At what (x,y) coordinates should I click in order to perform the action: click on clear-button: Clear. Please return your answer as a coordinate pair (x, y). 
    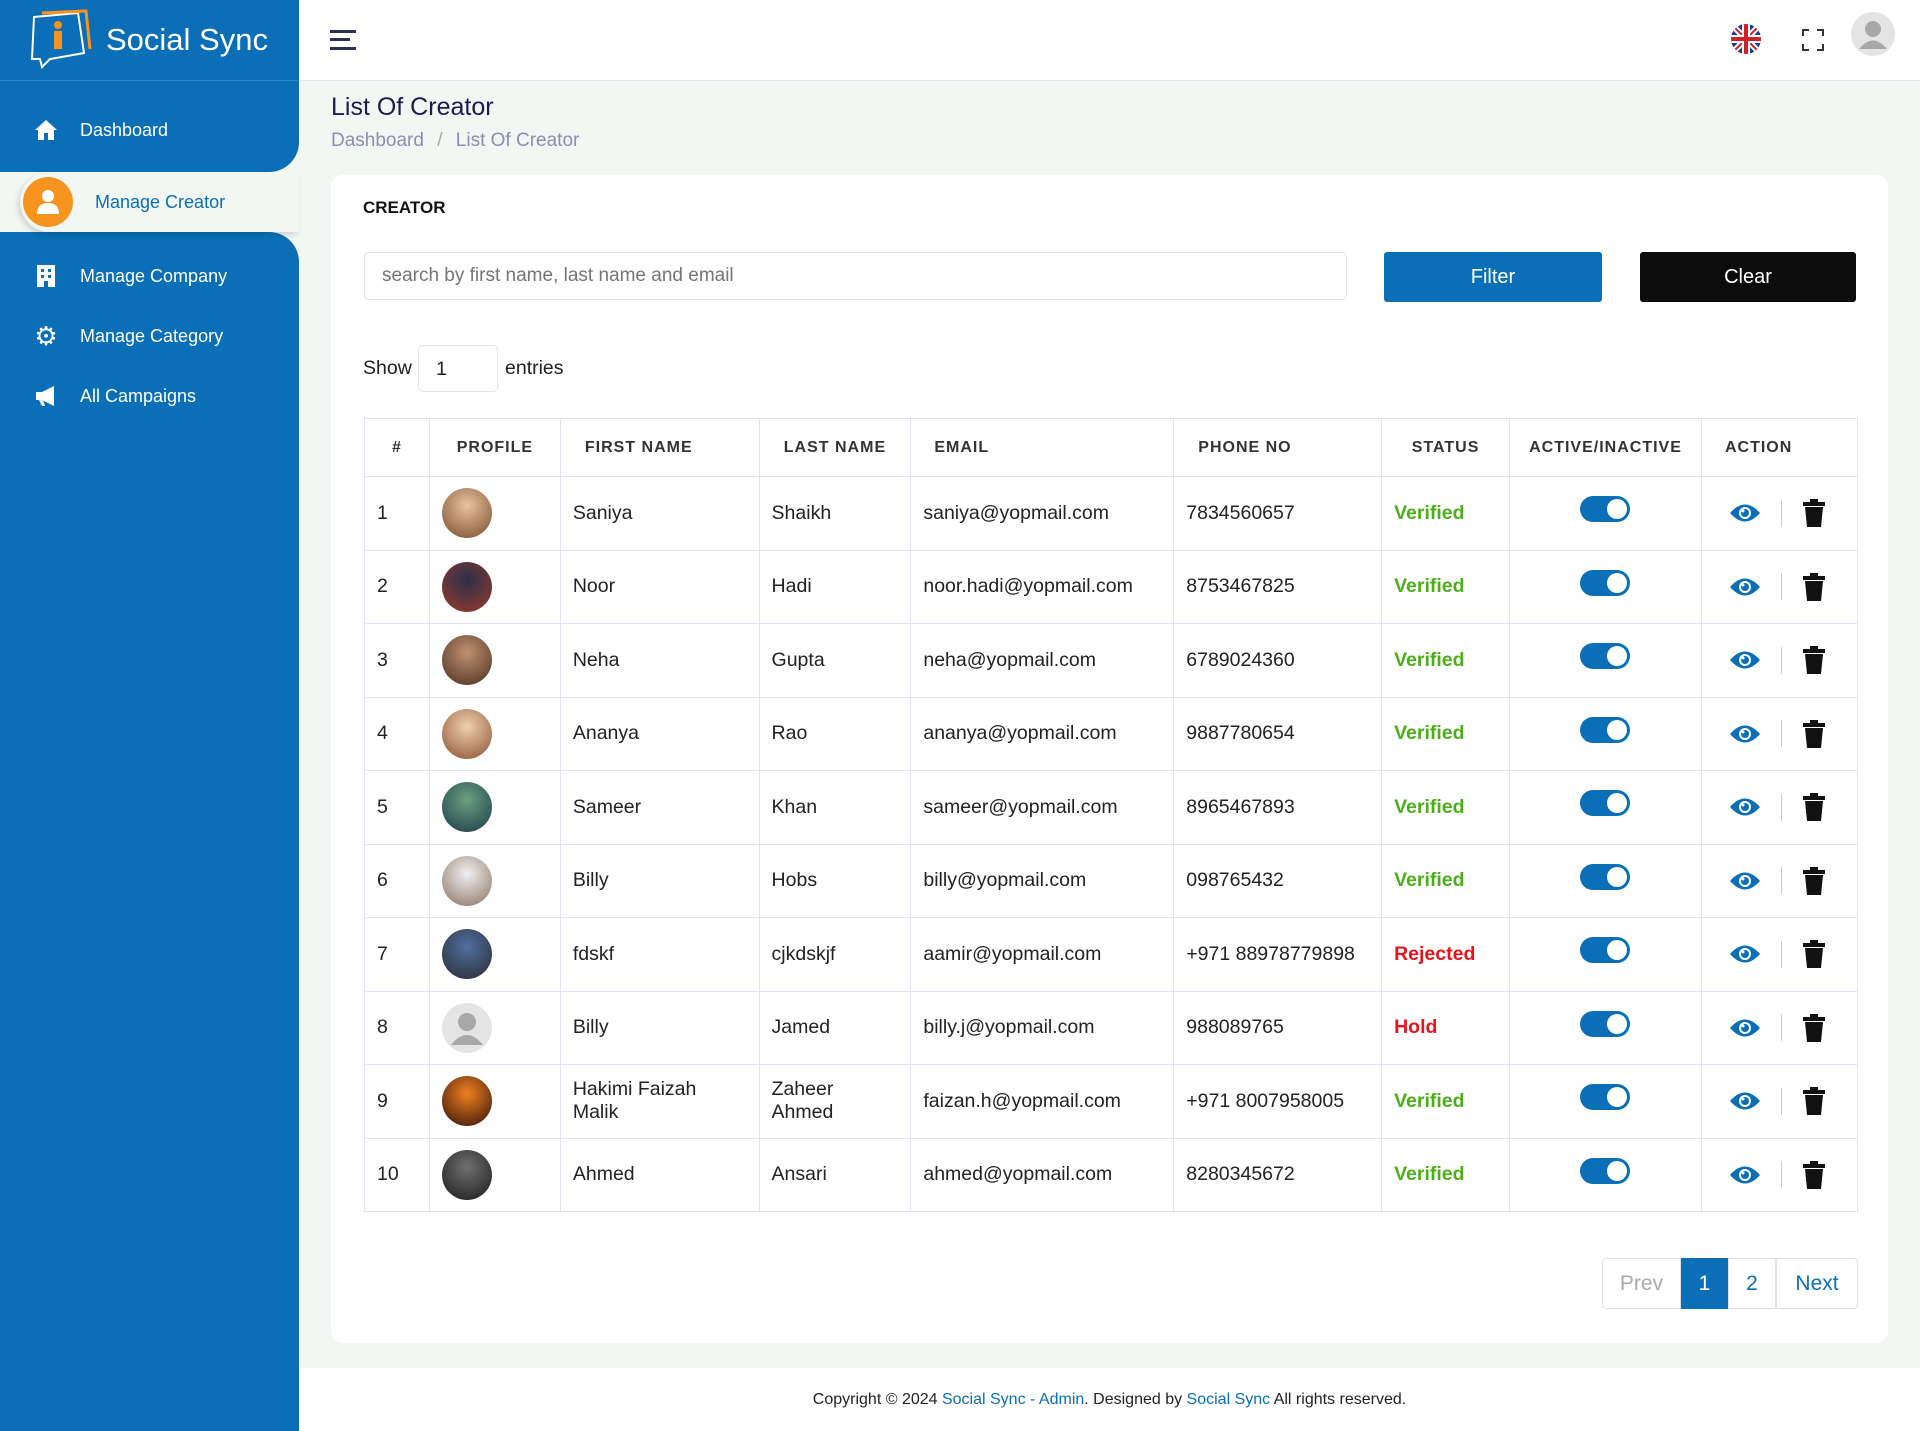
    Looking at the image, I should click on (1748, 277).